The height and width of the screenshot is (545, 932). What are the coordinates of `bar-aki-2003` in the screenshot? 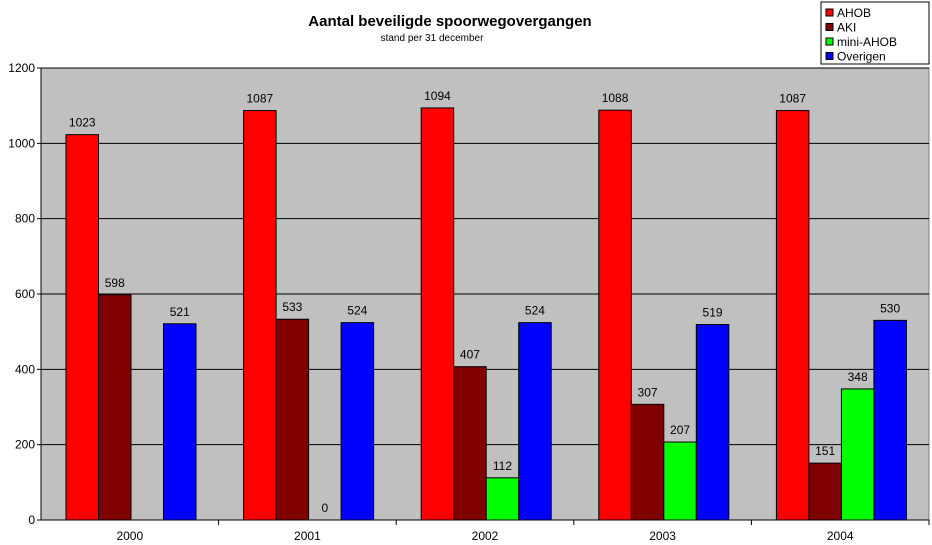 It's located at (647, 462).